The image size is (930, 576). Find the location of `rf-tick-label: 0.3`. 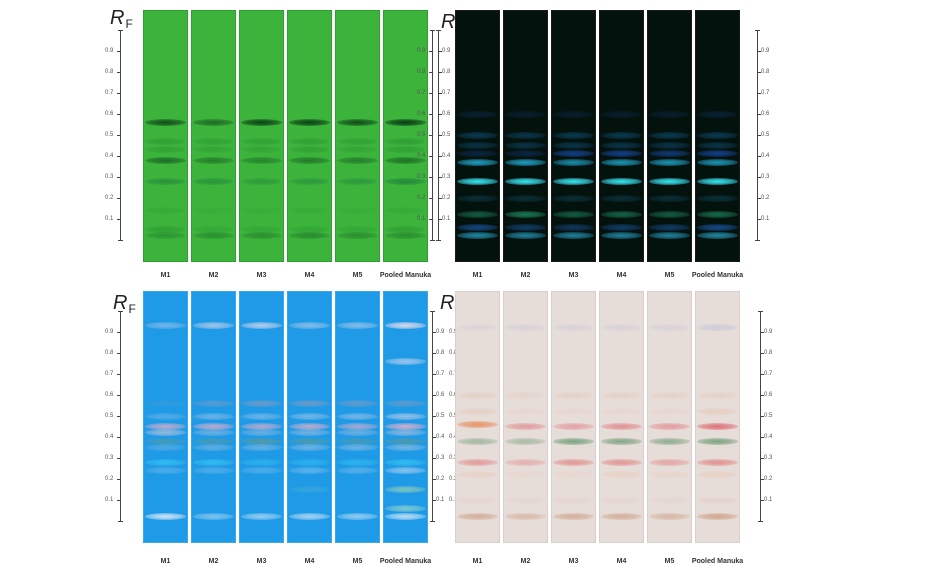

rf-tick-label: 0.3 is located at coordinates (109, 458).